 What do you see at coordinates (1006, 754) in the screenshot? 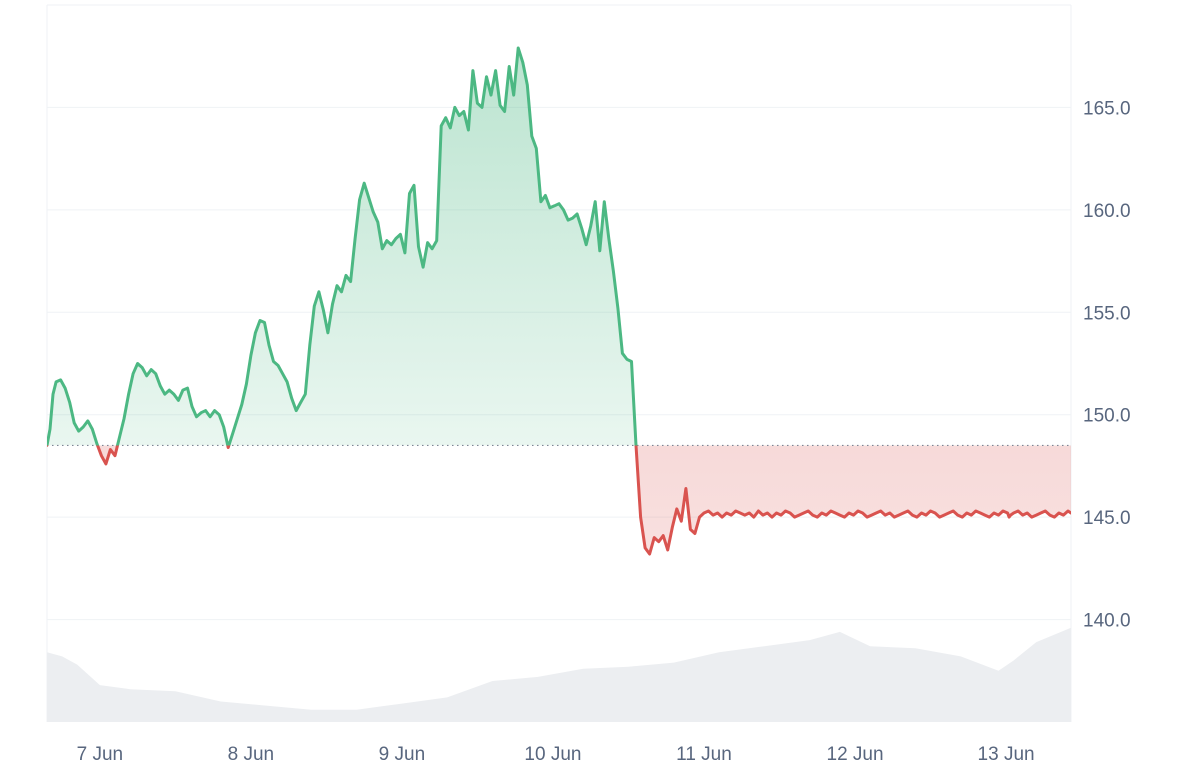
I see `x-tick-label: 13 Jun` at bounding box center [1006, 754].